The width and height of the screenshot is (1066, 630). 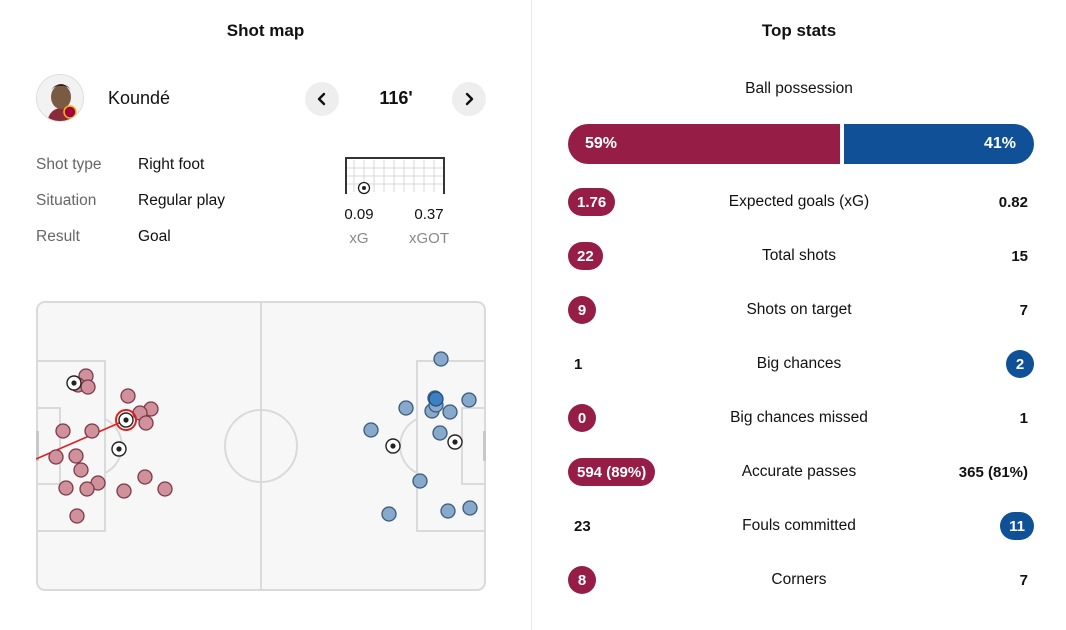 I want to click on stat-name-accurate-passes: Accurate passes, so click(x=799, y=471).